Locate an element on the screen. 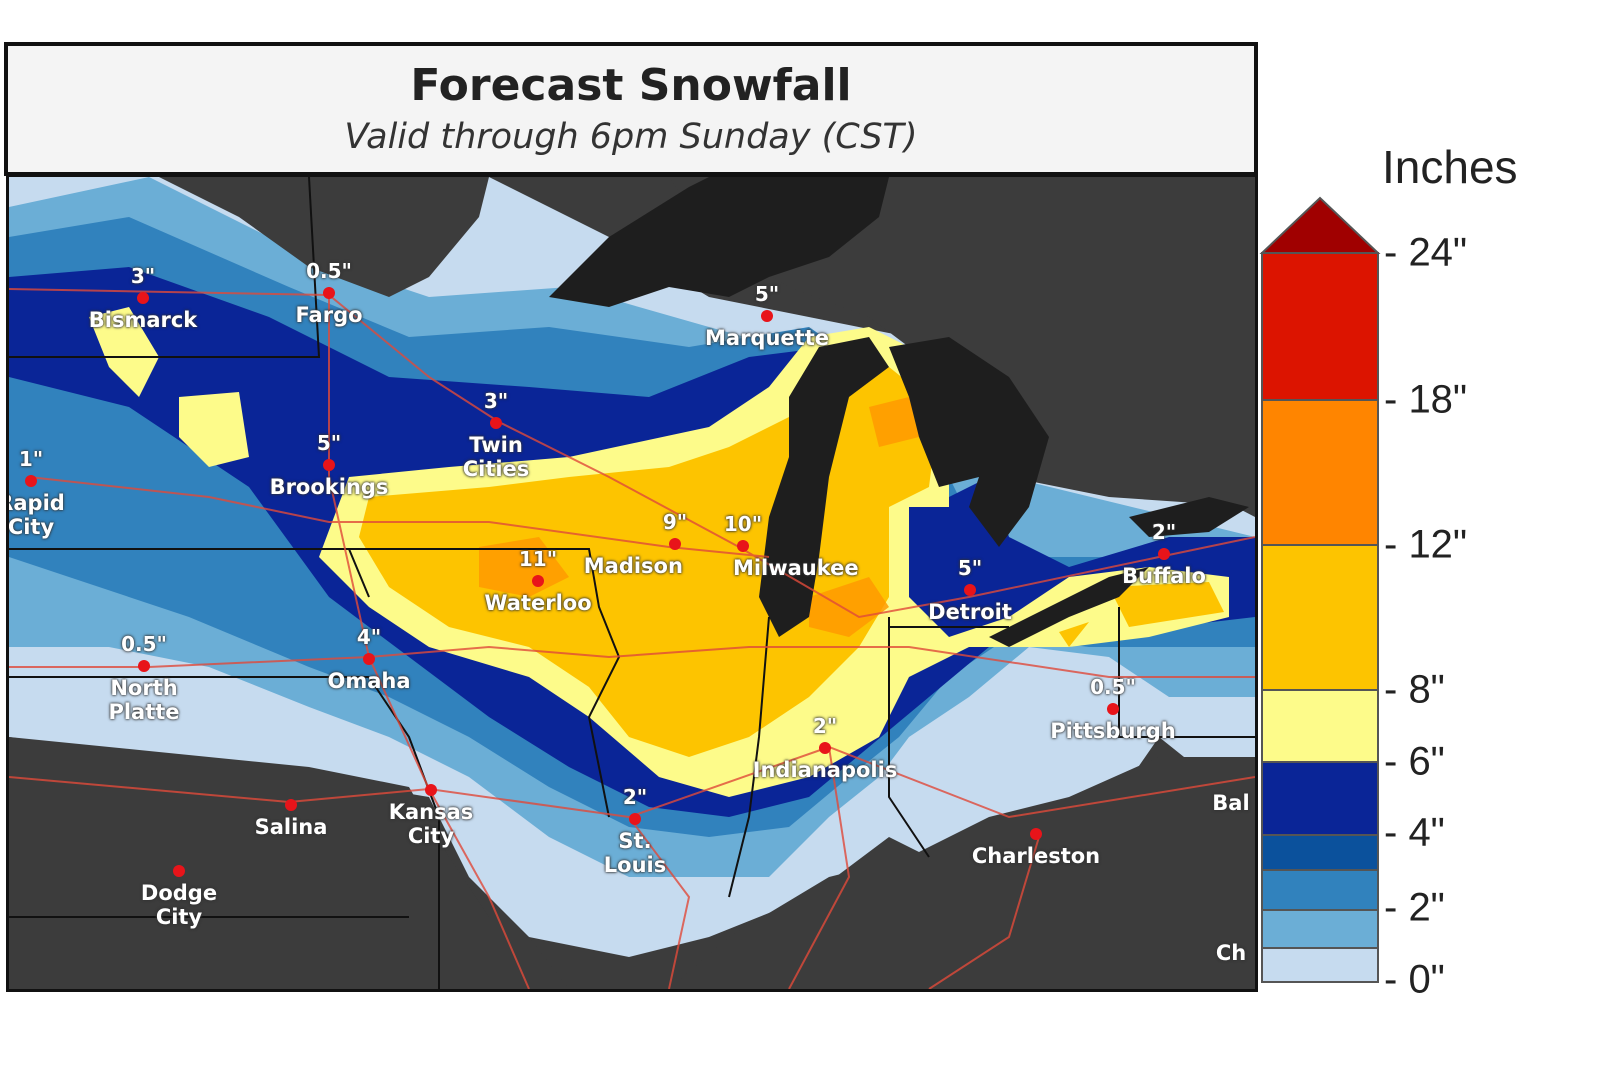 The image size is (1600, 1066). snow-amount: 11" is located at coordinates (538, 559).